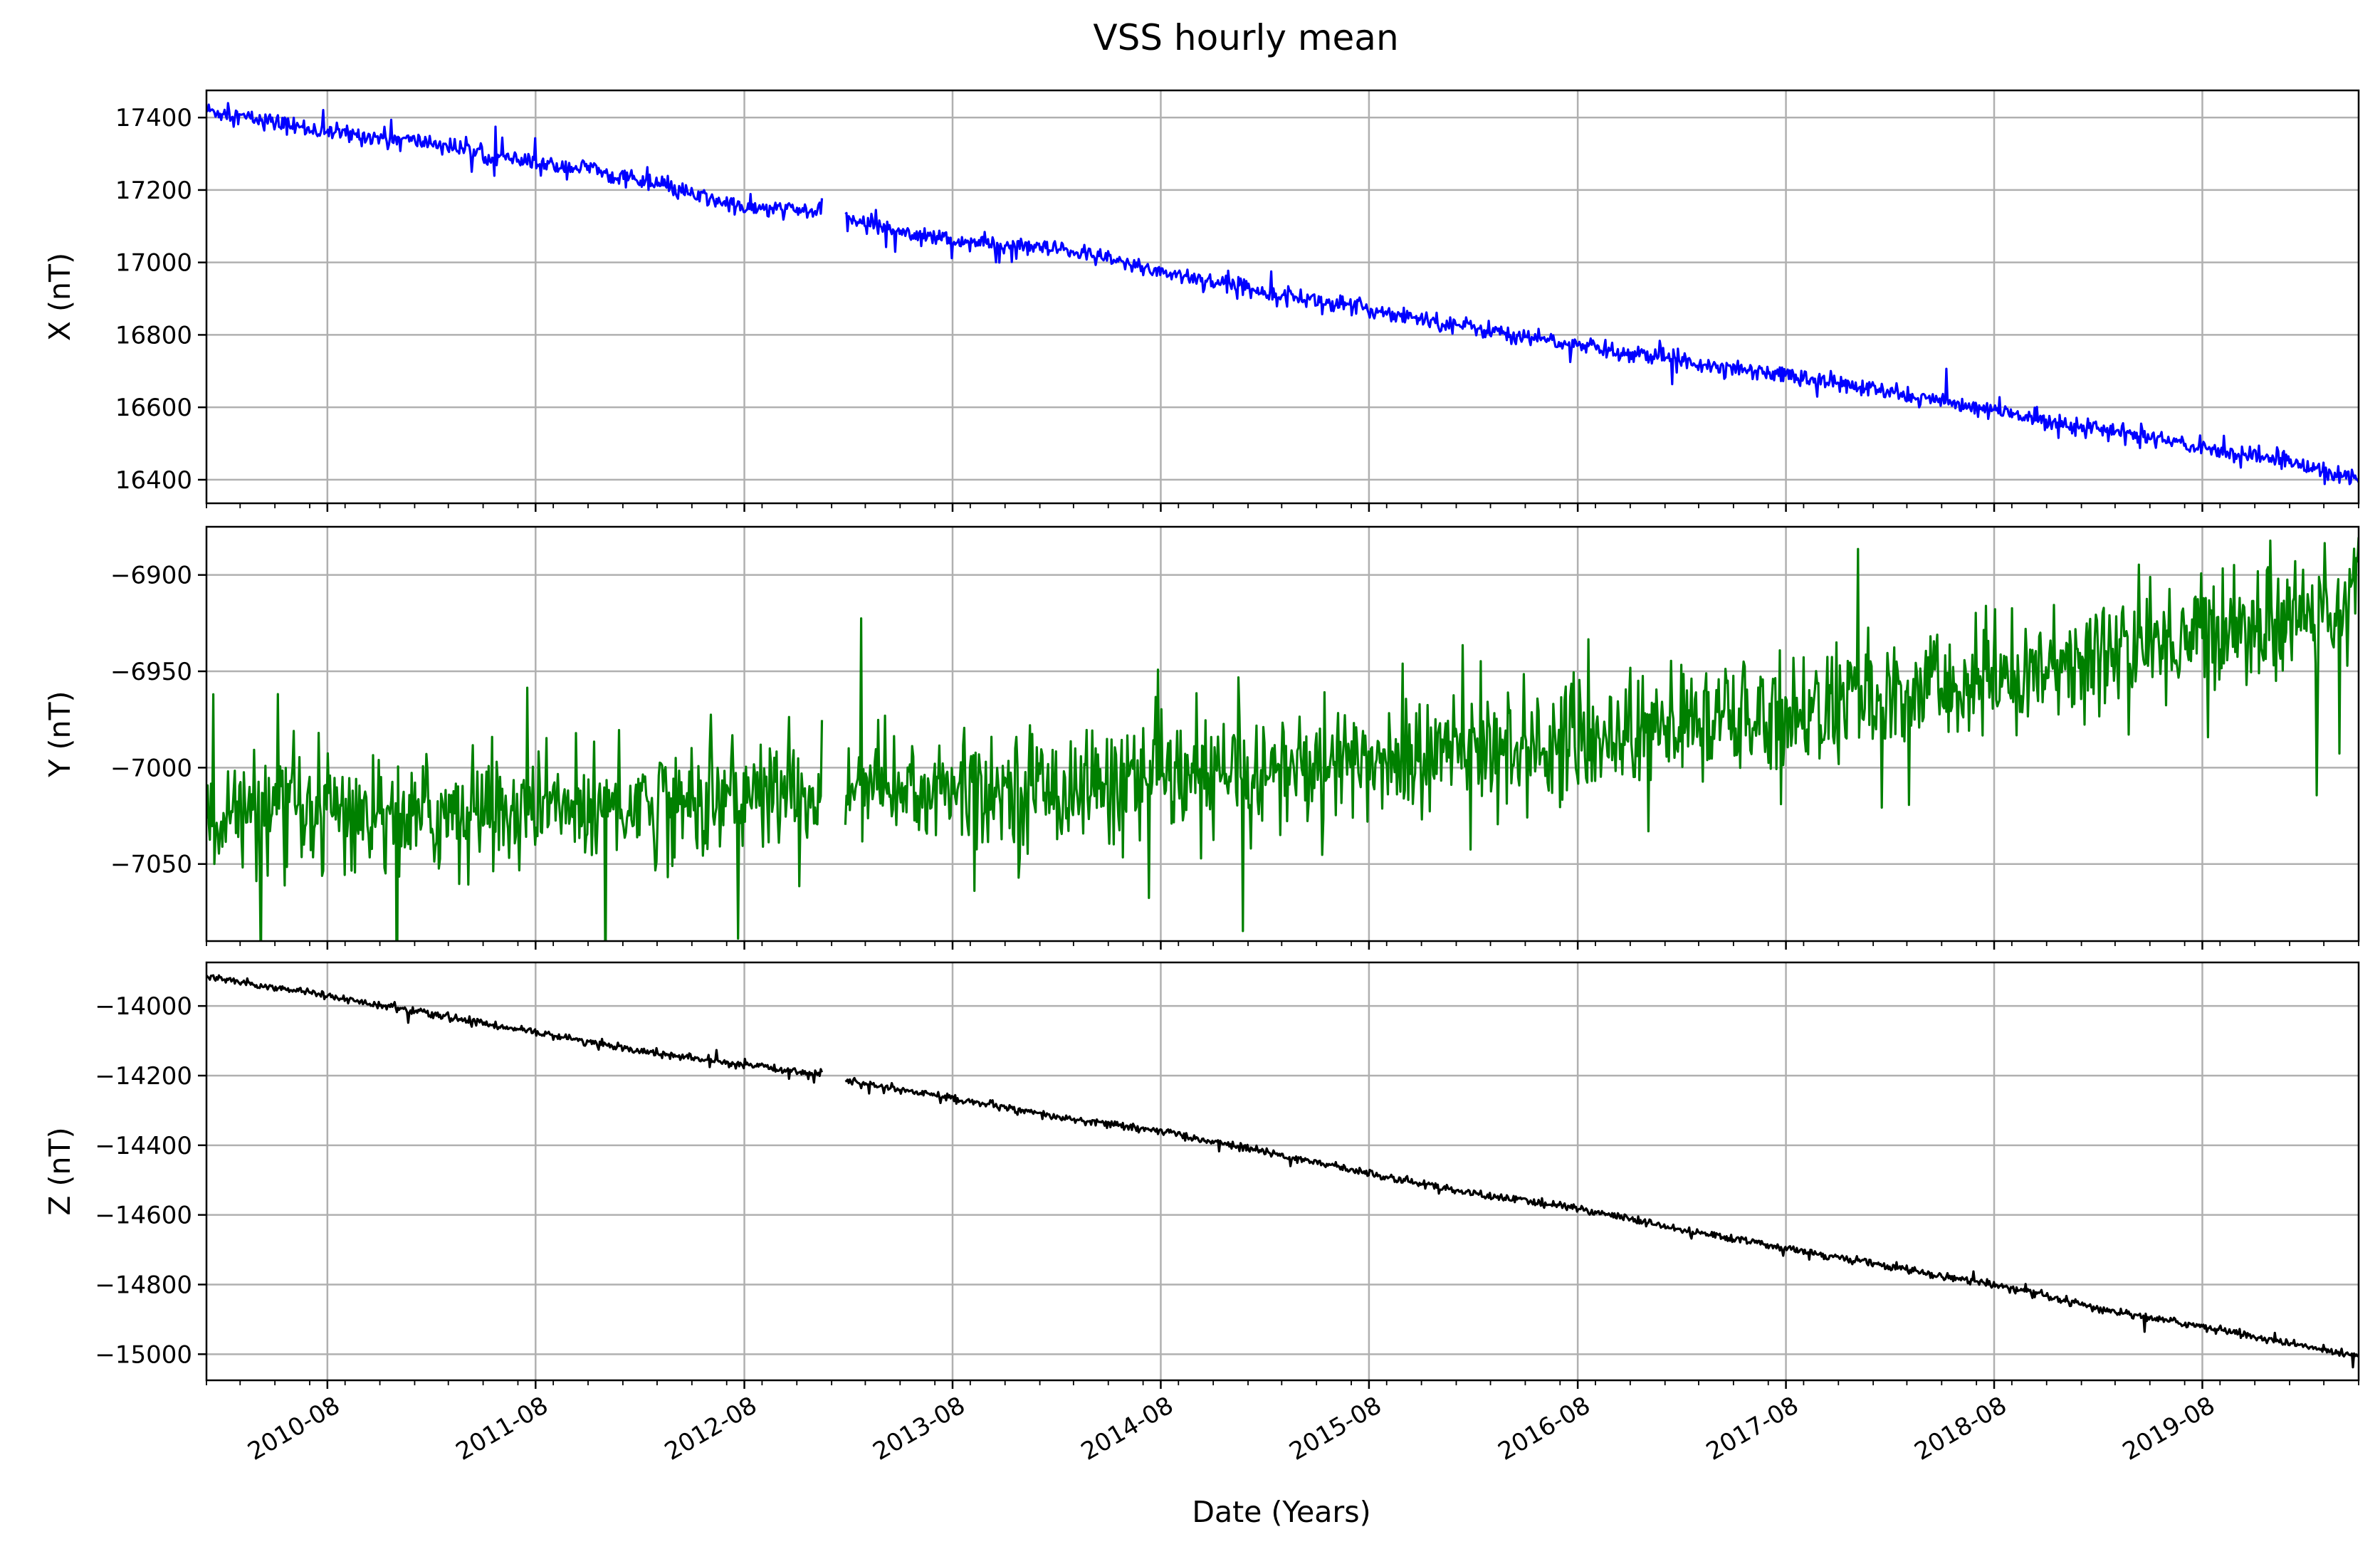 The height and width of the screenshot is (1554, 2380). I want to click on y-tick-label: −7000, so click(151, 768).